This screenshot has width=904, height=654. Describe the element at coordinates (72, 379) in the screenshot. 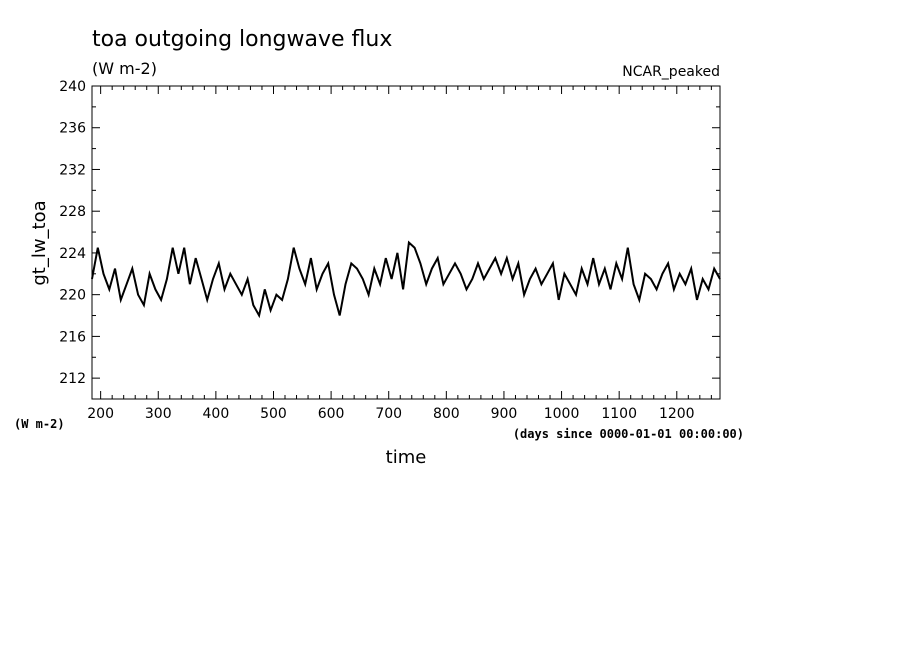

I see `y-tick-label: 212` at that location.